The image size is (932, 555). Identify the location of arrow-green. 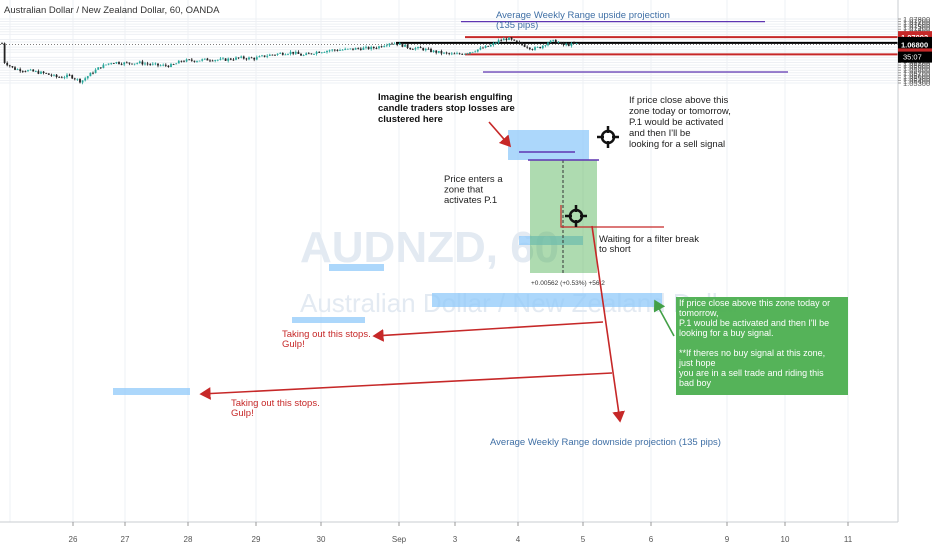
(664, 318).